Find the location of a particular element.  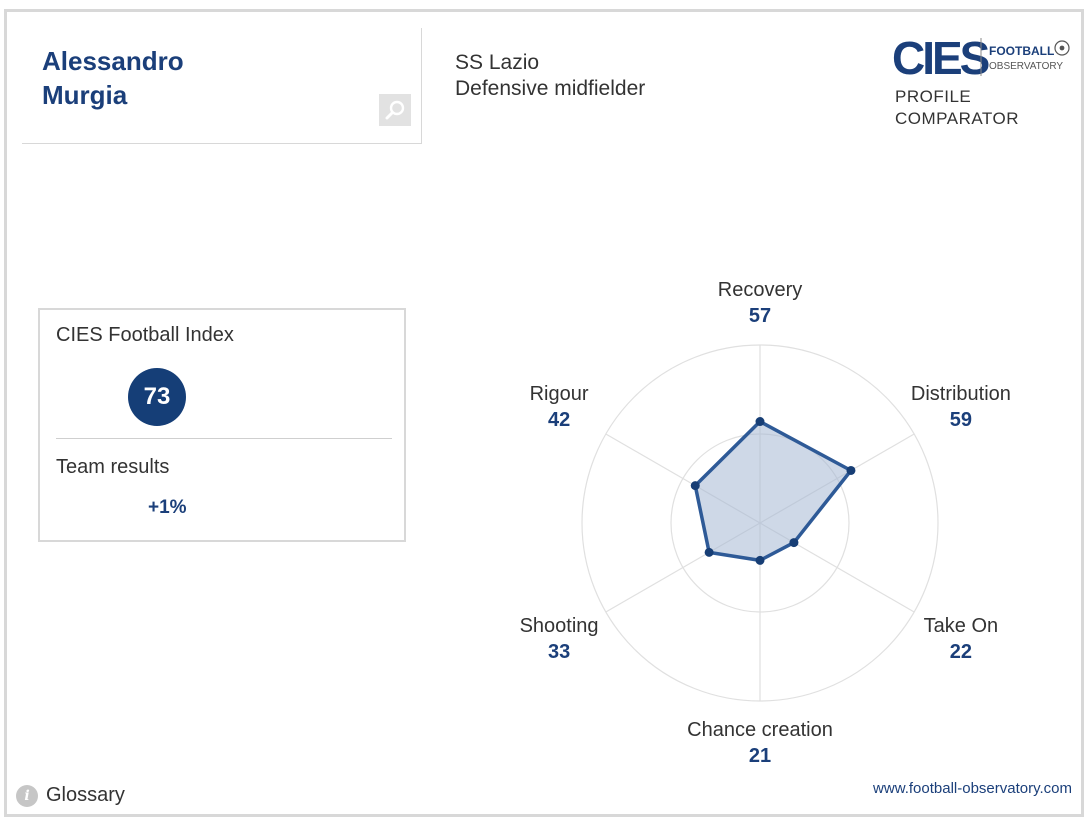

radar-axis-name: Chance creation is located at coordinates (760, 730).